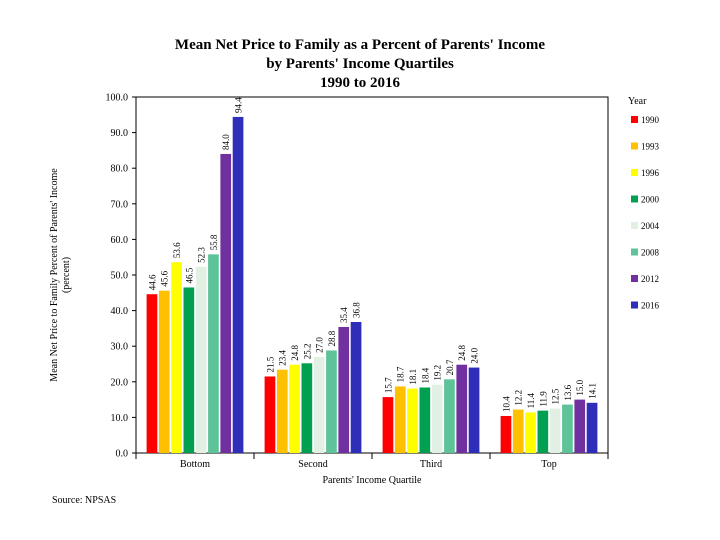 This screenshot has height=540, width=720. Describe the element at coordinates (388, 385) in the screenshot. I see `data-label: 15.7` at that location.